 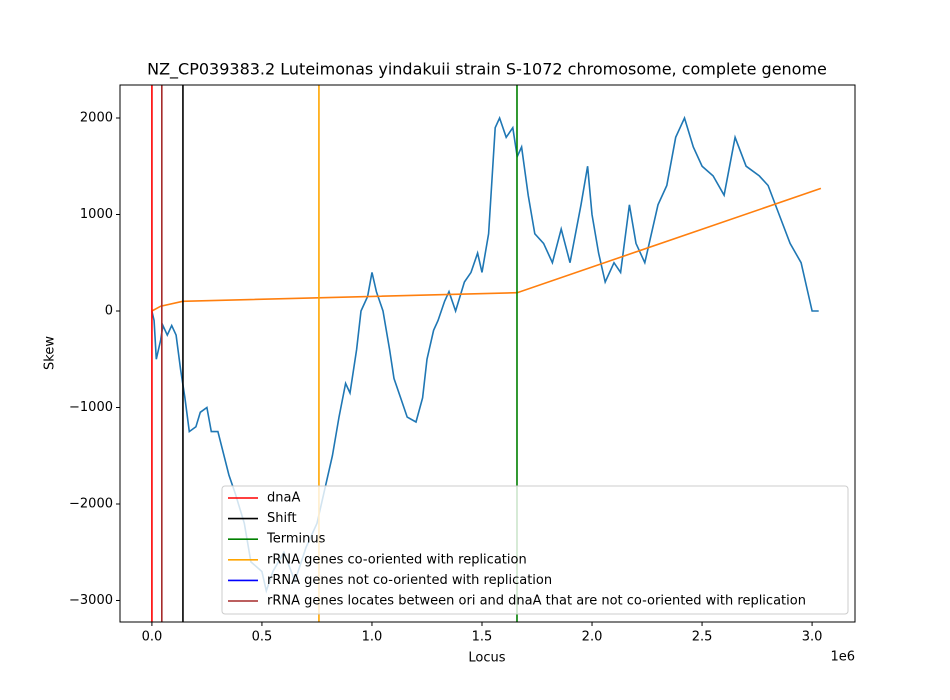 What do you see at coordinates (91, 503) in the screenshot?
I see `y-tick-label: −2000` at bounding box center [91, 503].